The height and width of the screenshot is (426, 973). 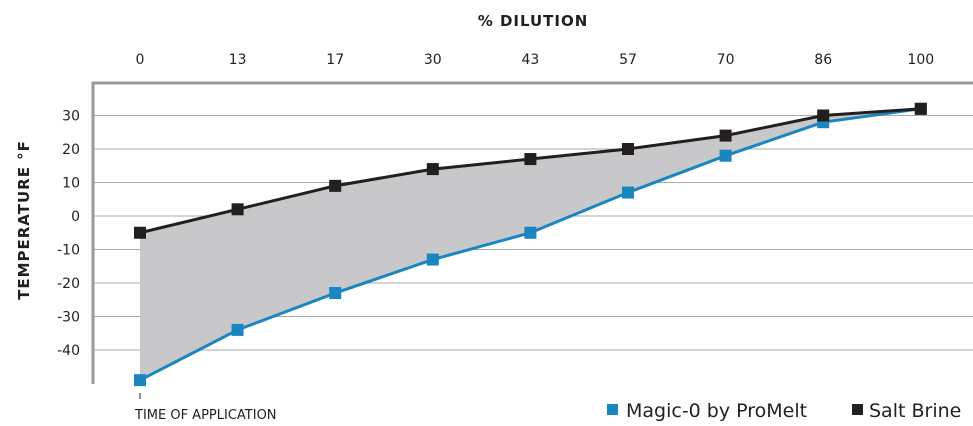 What do you see at coordinates (628, 60) in the screenshot?
I see `x-tick-label: 57` at bounding box center [628, 60].